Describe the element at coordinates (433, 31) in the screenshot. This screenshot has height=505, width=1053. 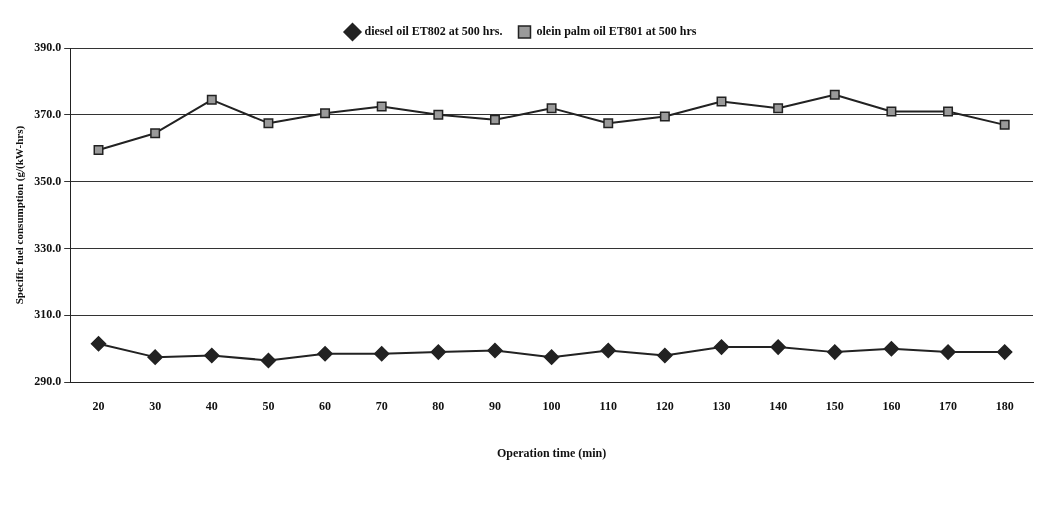
I see `legend-label: diesel oil ET802 at 500 hrs.` at that location.